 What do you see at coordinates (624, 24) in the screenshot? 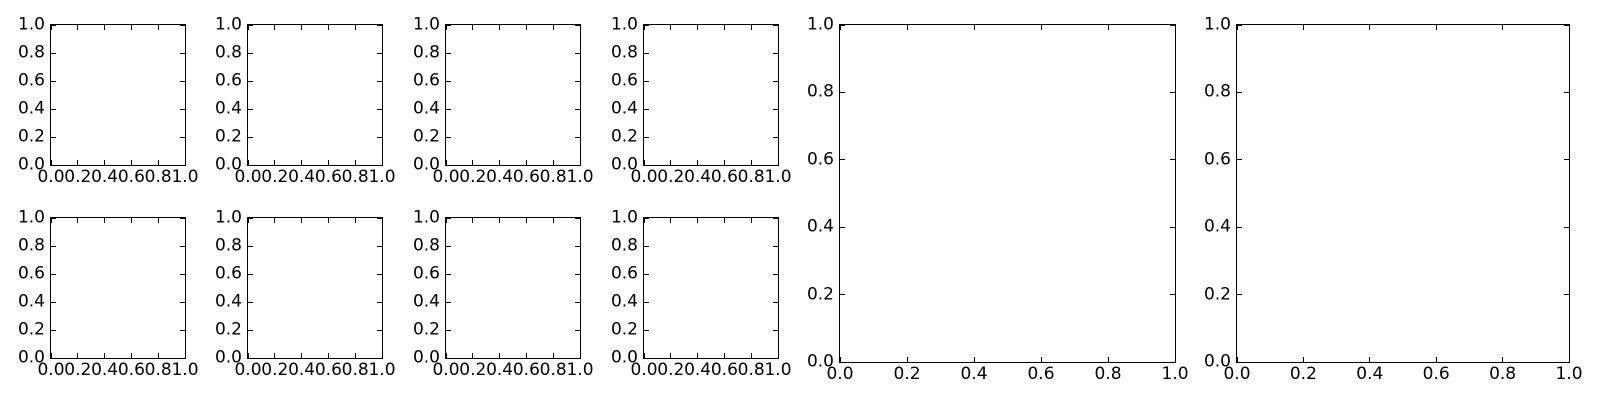
I see `y-tick-label: 1.0` at bounding box center [624, 24].